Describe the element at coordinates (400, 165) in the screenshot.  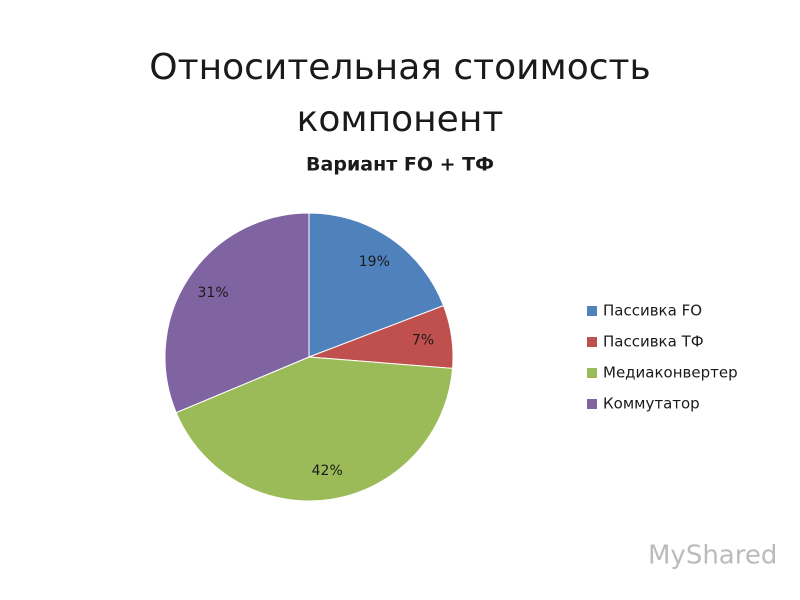
I see `chart-subtitle: Вариант FO + ТФ` at that location.